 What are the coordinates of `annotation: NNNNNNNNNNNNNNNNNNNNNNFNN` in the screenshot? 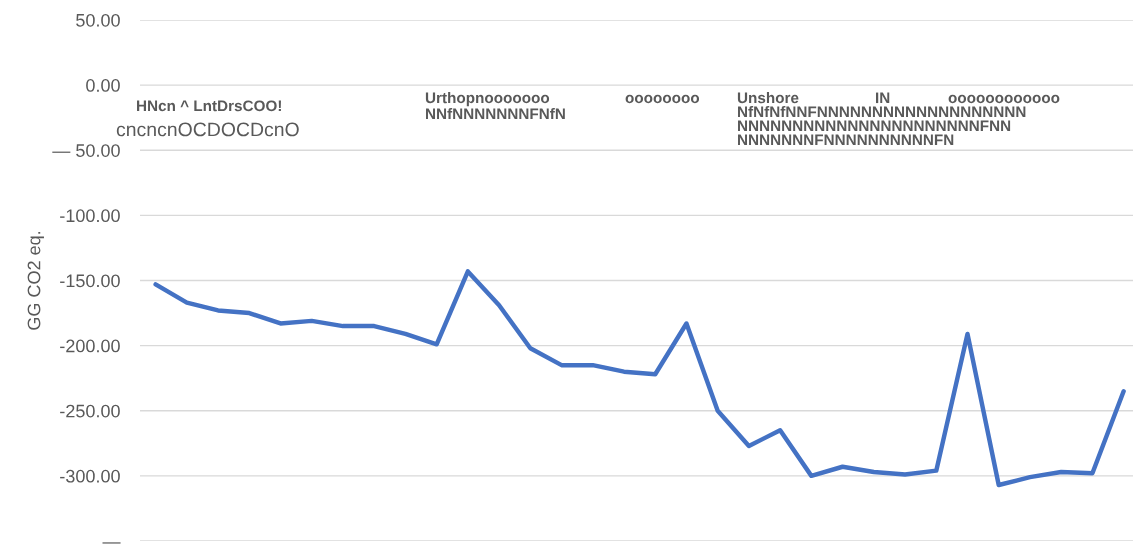 It's located at (874, 126).